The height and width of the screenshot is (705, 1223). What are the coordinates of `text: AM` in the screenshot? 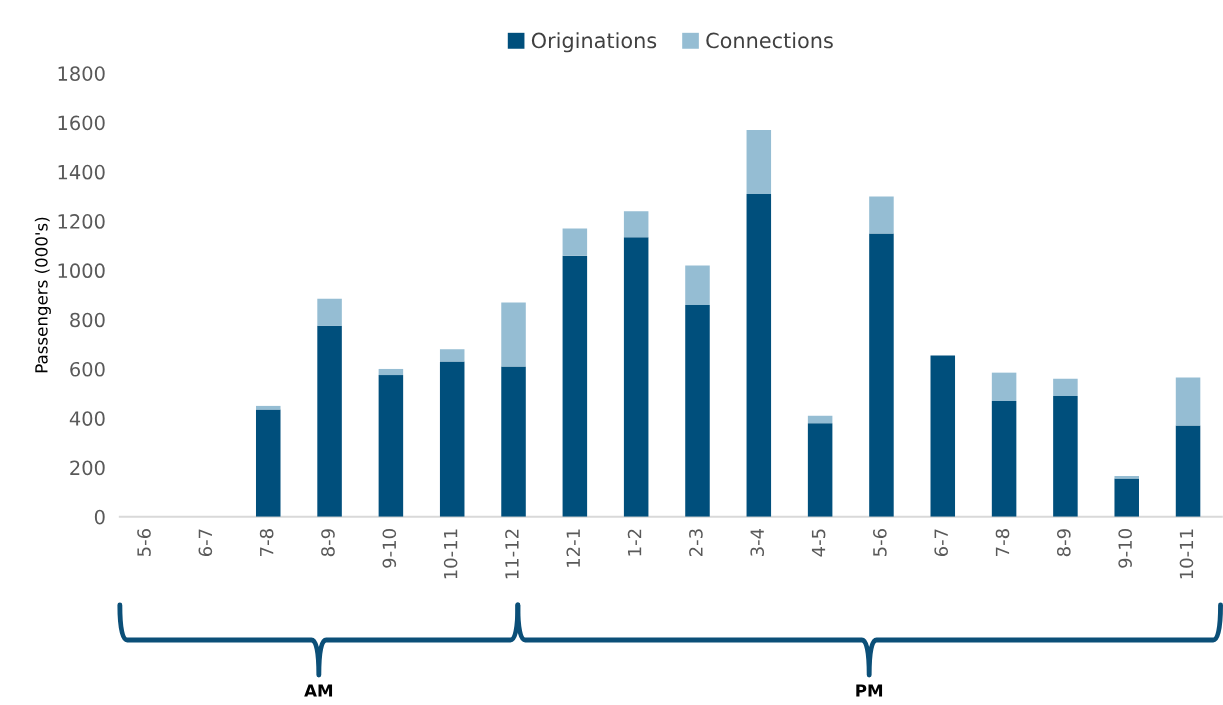 It's located at (318, 690).